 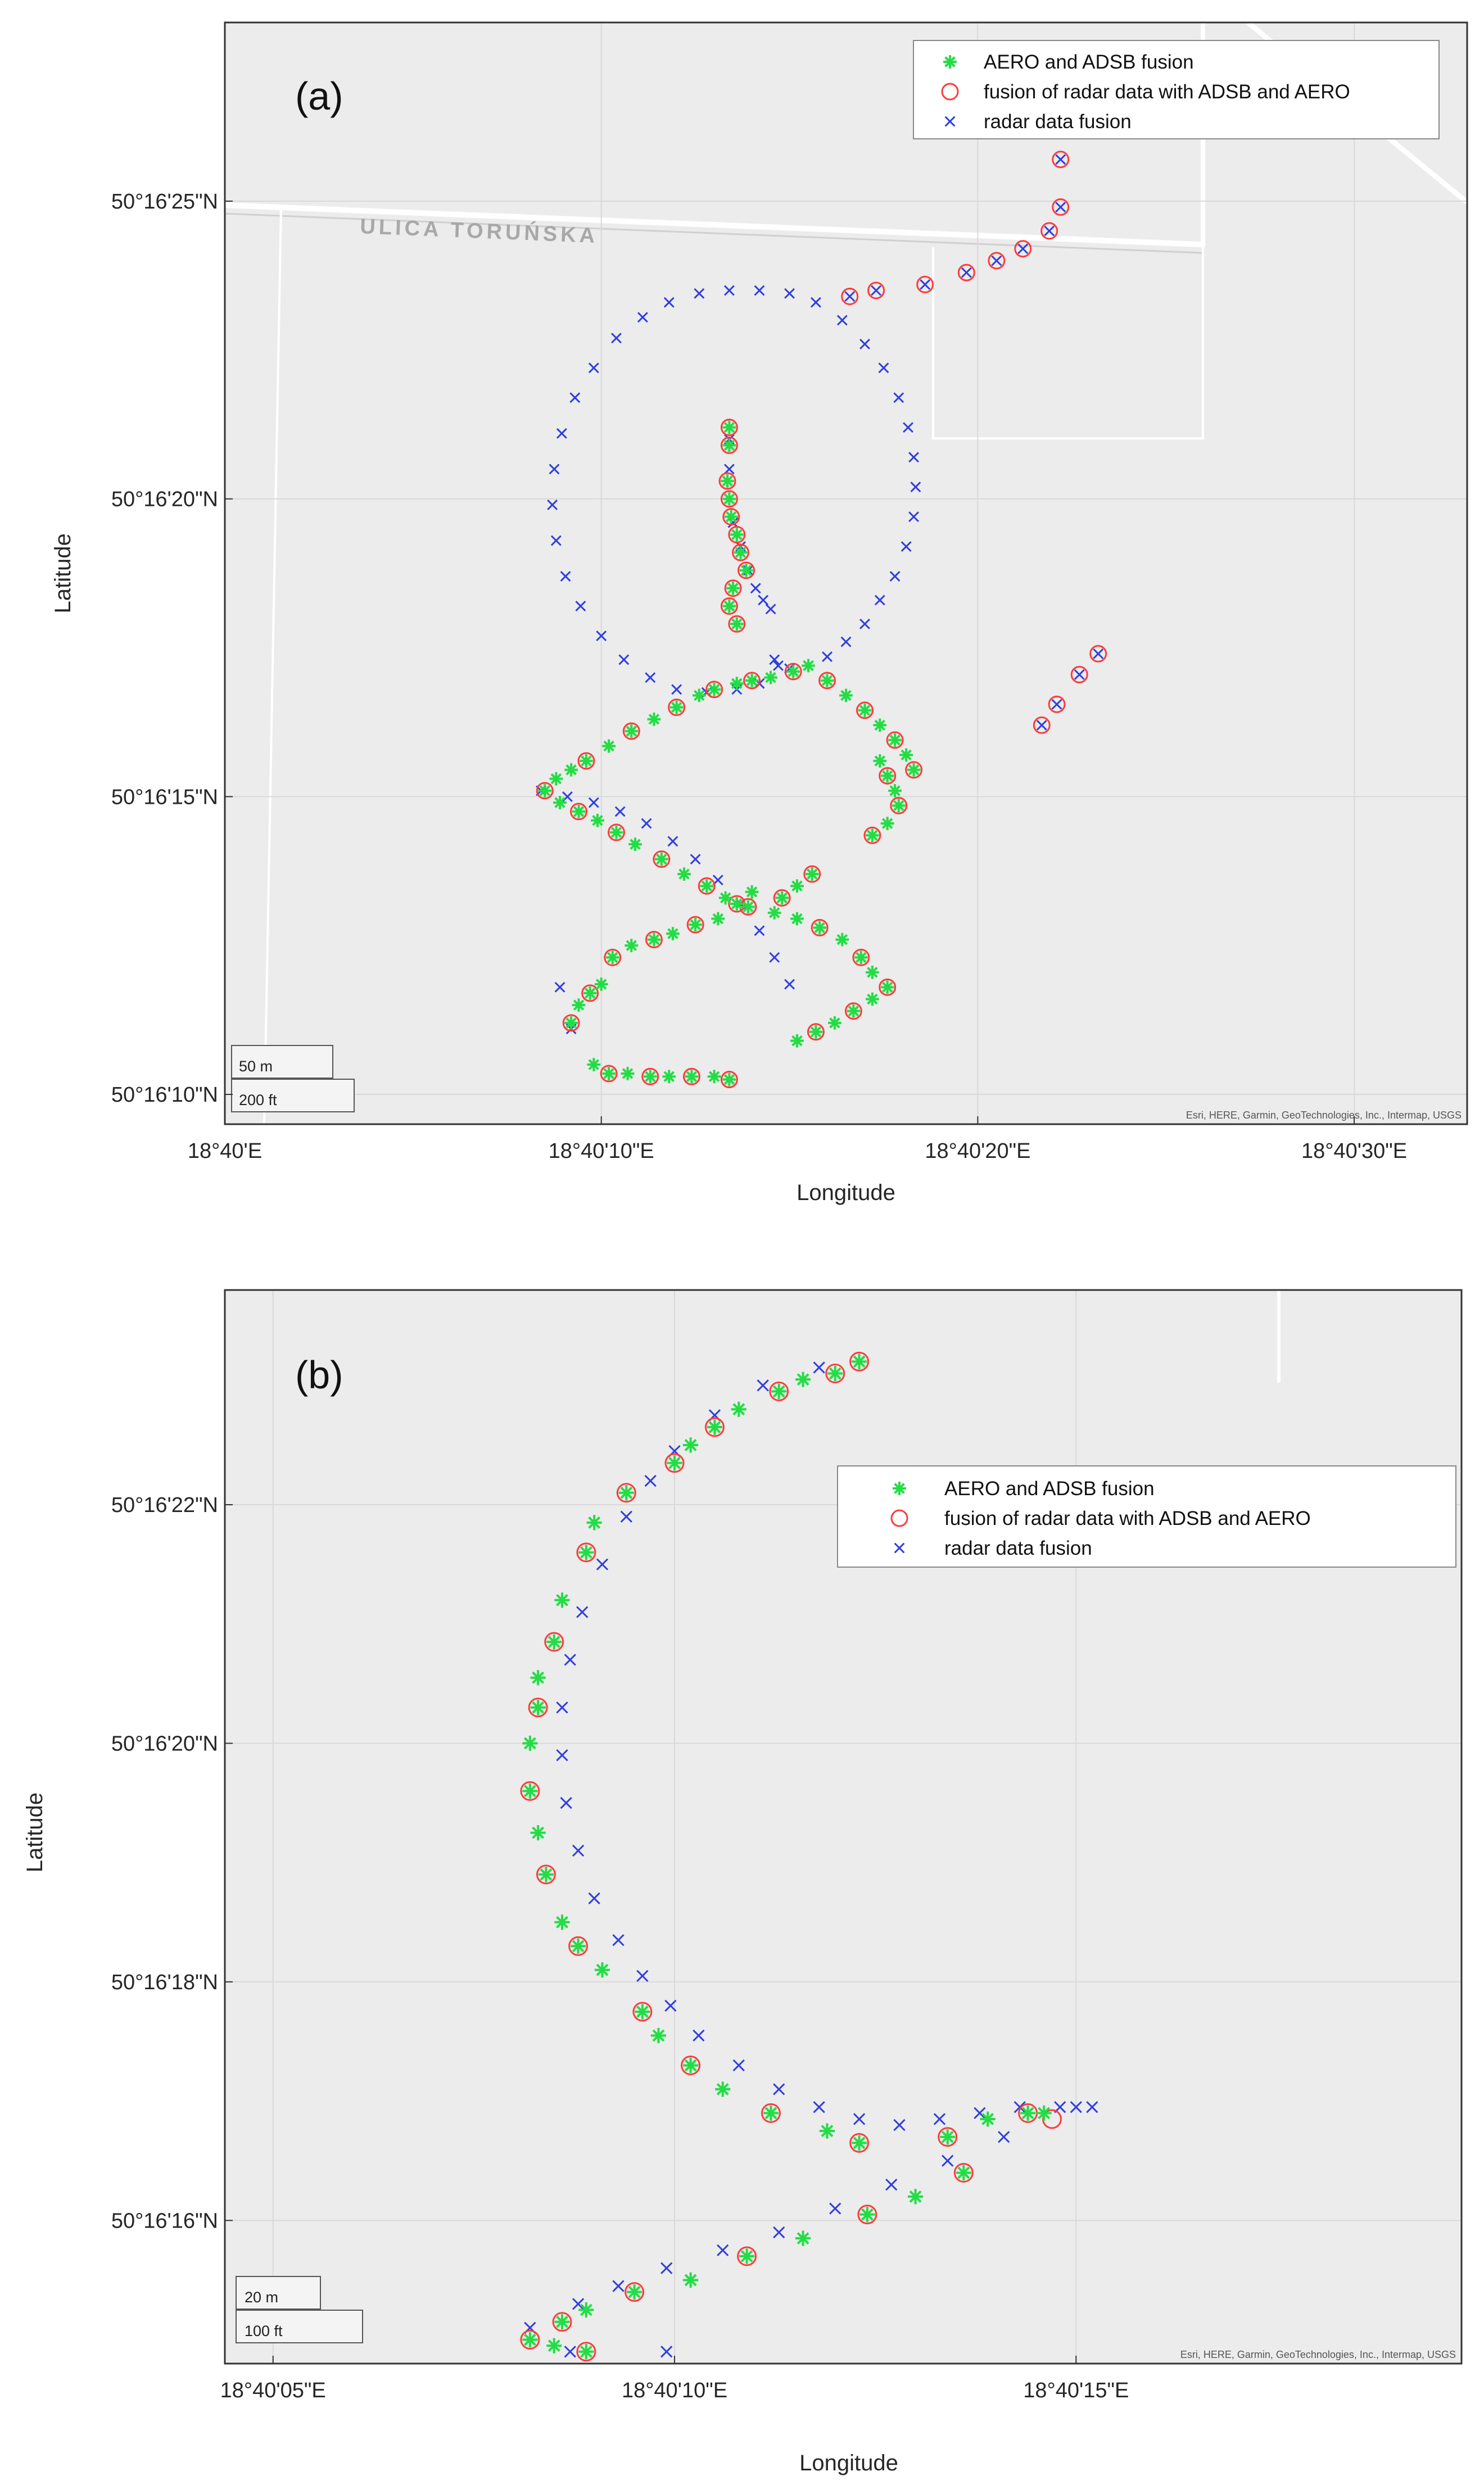 What do you see at coordinates (172, 1863) in the screenshot?
I see `panel-b-y-tick-labels: 50°16'16"N 50°16'18"N 50°16'20"N 50°16'22"N` at bounding box center [172, 1863].